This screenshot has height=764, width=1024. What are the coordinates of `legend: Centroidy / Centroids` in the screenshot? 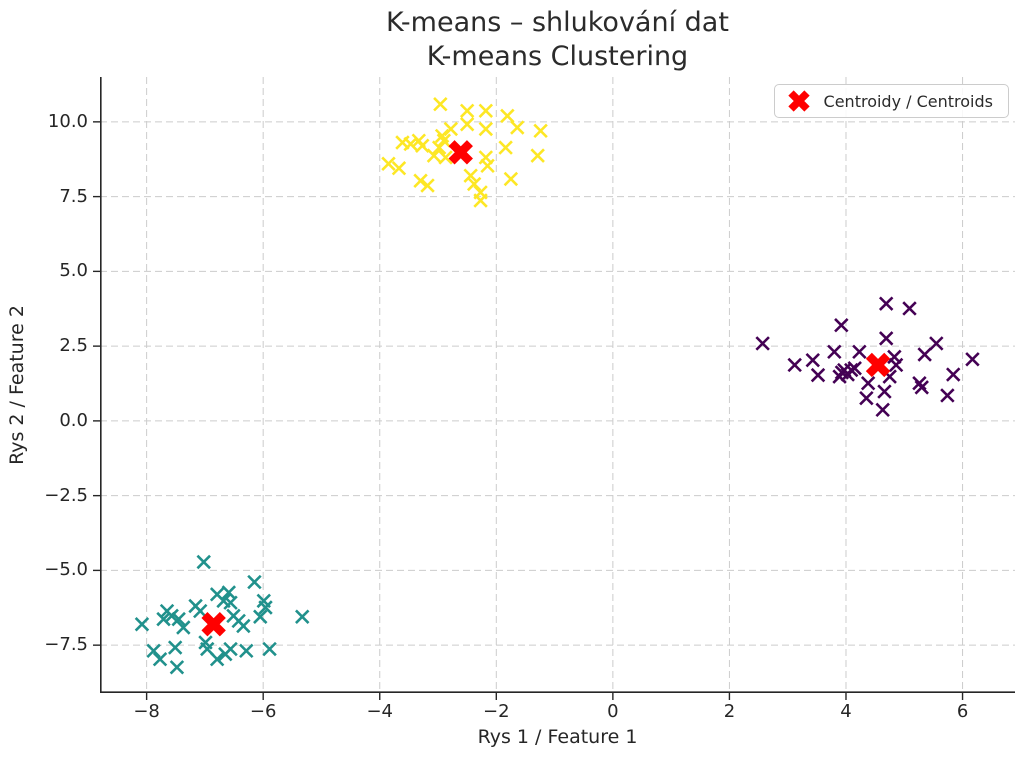 It's located at (891, 101).